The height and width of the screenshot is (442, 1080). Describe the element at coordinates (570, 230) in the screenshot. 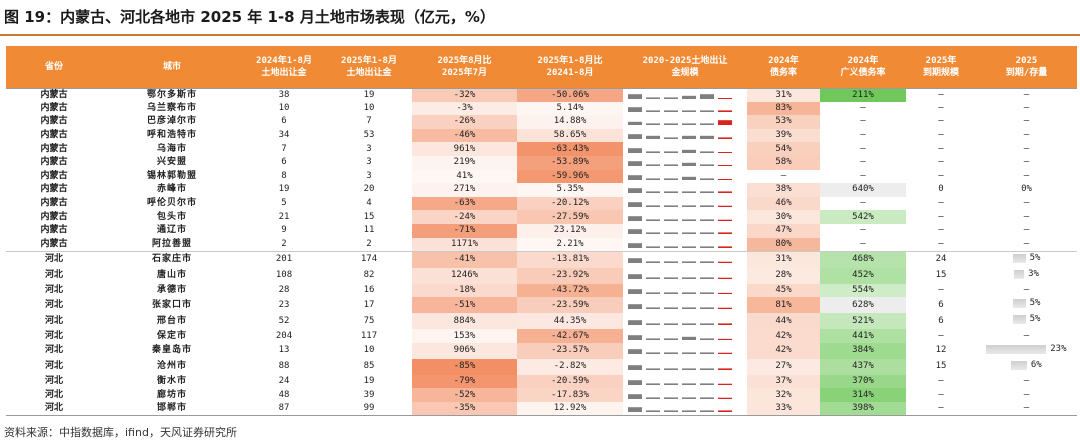

I see `cell-yoy-change: 23.12%` at that location.